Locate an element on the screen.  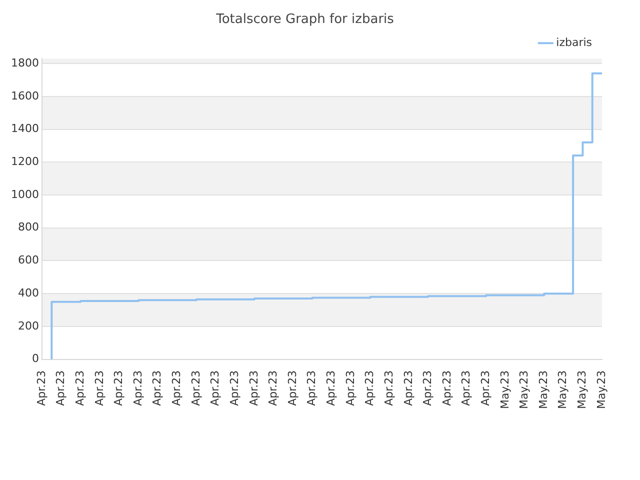
chart-title: Totalscore Graph for izbaris is located at coordinates (304, 20).